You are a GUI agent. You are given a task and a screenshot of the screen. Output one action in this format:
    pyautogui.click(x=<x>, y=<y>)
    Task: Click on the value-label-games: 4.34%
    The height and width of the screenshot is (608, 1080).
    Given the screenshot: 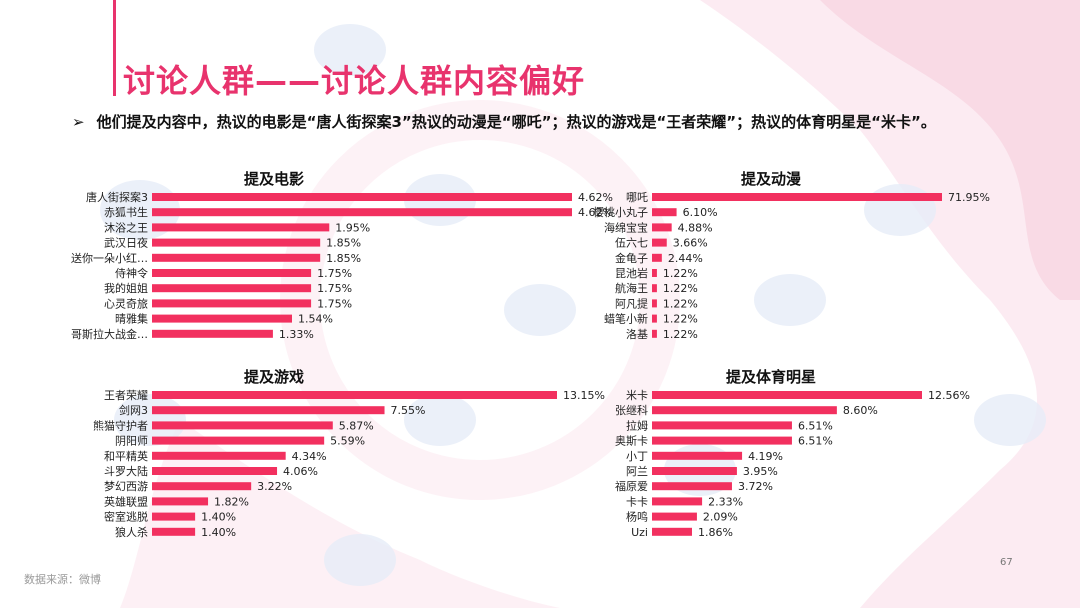 What is the action you would take?
    pyautogui.click(x=309, y=456)
    